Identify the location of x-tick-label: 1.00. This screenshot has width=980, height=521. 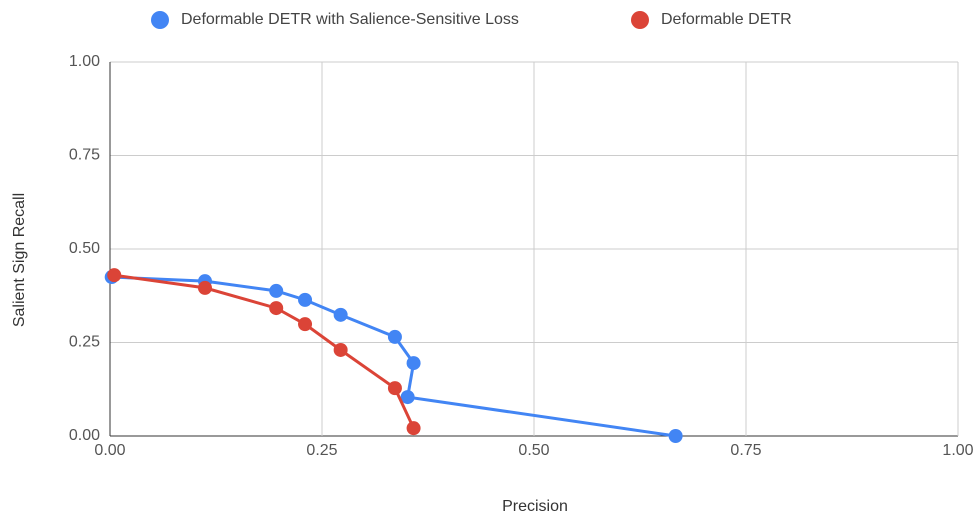
(957, 450).